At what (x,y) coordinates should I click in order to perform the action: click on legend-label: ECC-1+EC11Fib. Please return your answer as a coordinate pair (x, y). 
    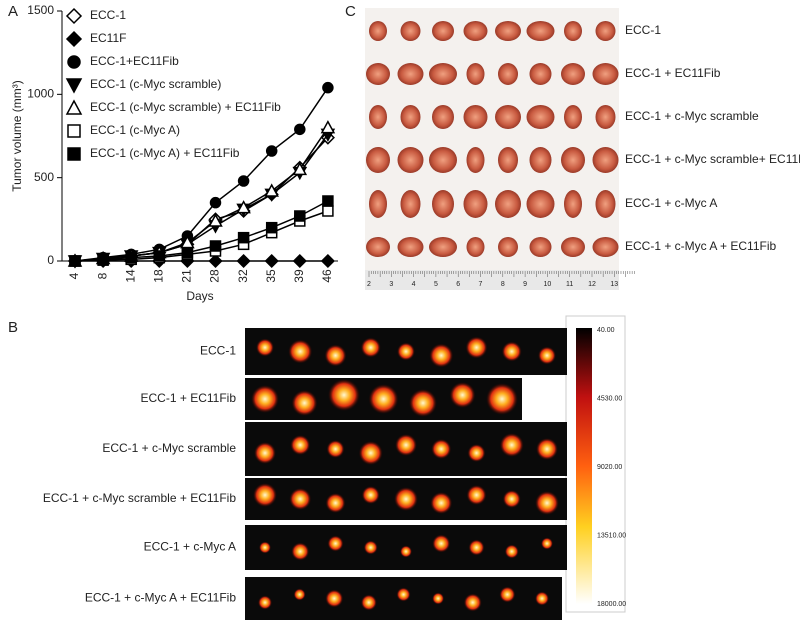
    Looking at the image, I should click on (134, 61).